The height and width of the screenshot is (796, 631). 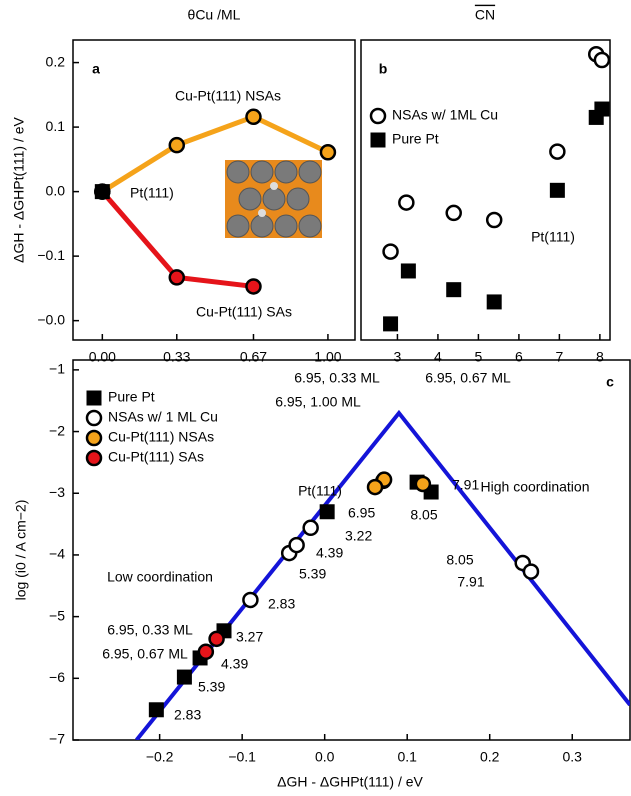 What do you see at coordinates (160, 577) in the screenshot?
I see `annotation: Low coordination` at bounding box center [160, 577].